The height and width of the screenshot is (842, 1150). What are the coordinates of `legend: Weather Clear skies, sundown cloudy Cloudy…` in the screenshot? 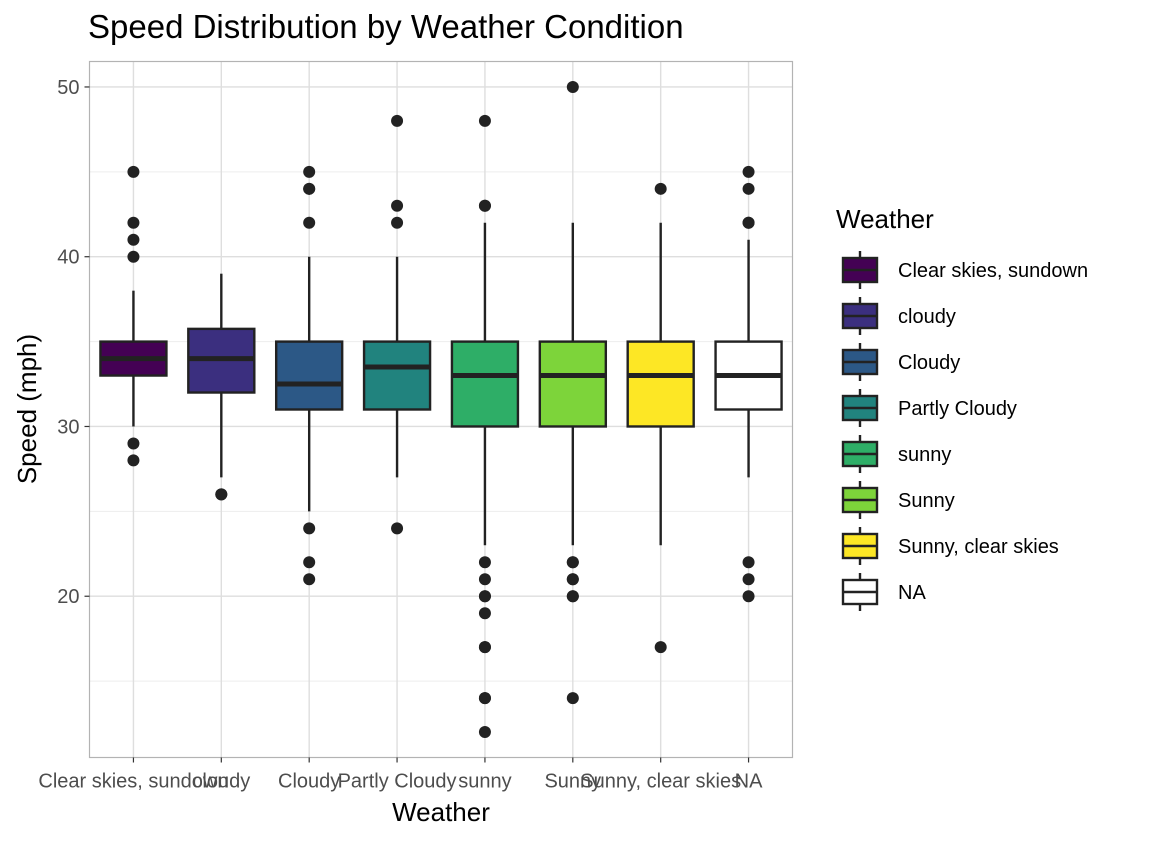 It's located at (962, 407).